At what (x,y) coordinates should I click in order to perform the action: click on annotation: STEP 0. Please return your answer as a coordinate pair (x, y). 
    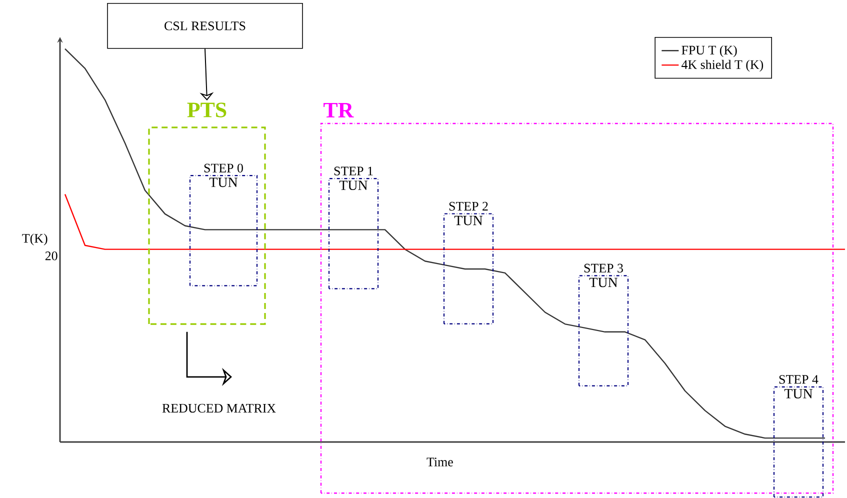
    Looking at the image, I should click on (223, 168).